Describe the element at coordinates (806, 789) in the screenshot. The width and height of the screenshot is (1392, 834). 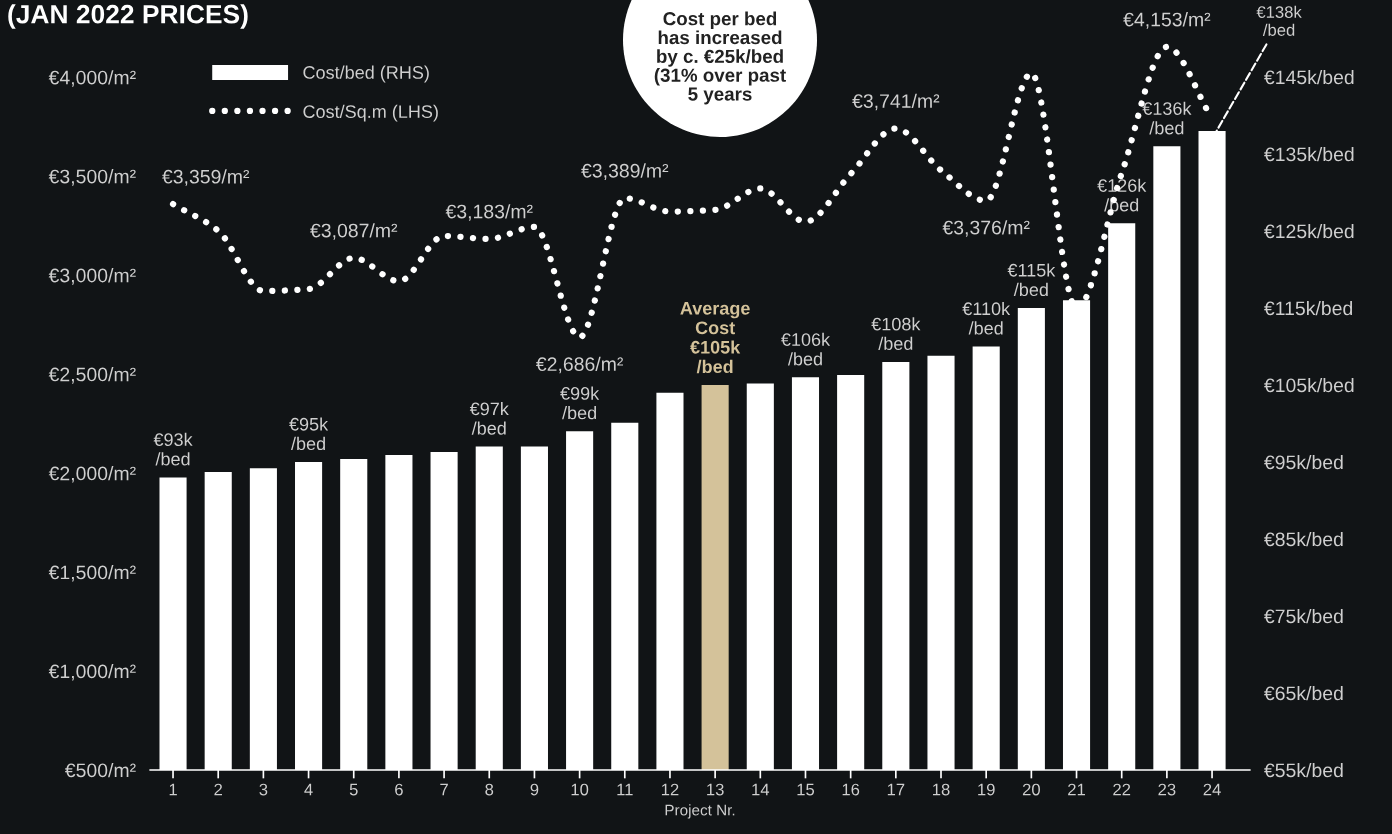
I see `x-tick-label: 15` at that location.